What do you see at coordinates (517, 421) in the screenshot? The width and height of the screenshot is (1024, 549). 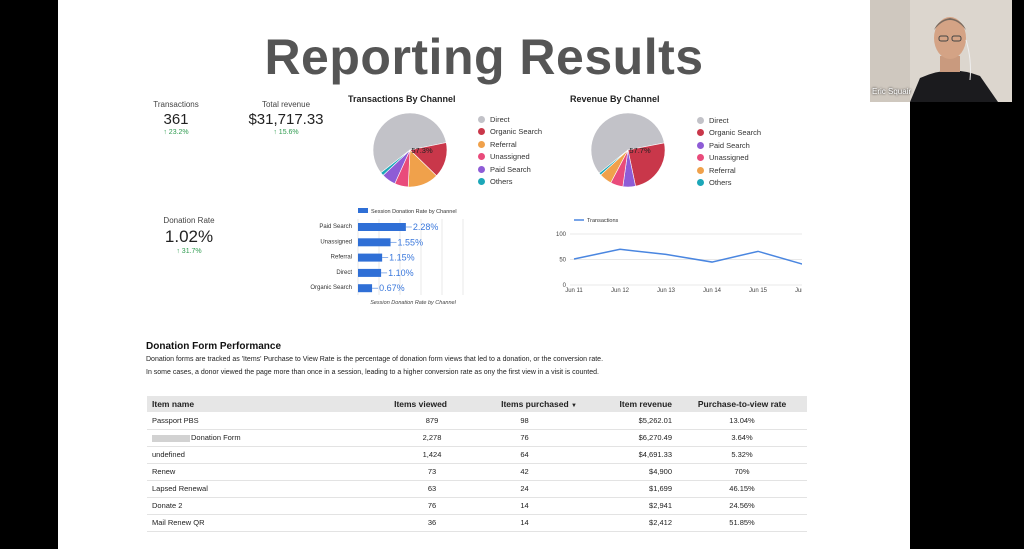 I see `cell-items-purchased: 98` at bounding box center [517, 421].